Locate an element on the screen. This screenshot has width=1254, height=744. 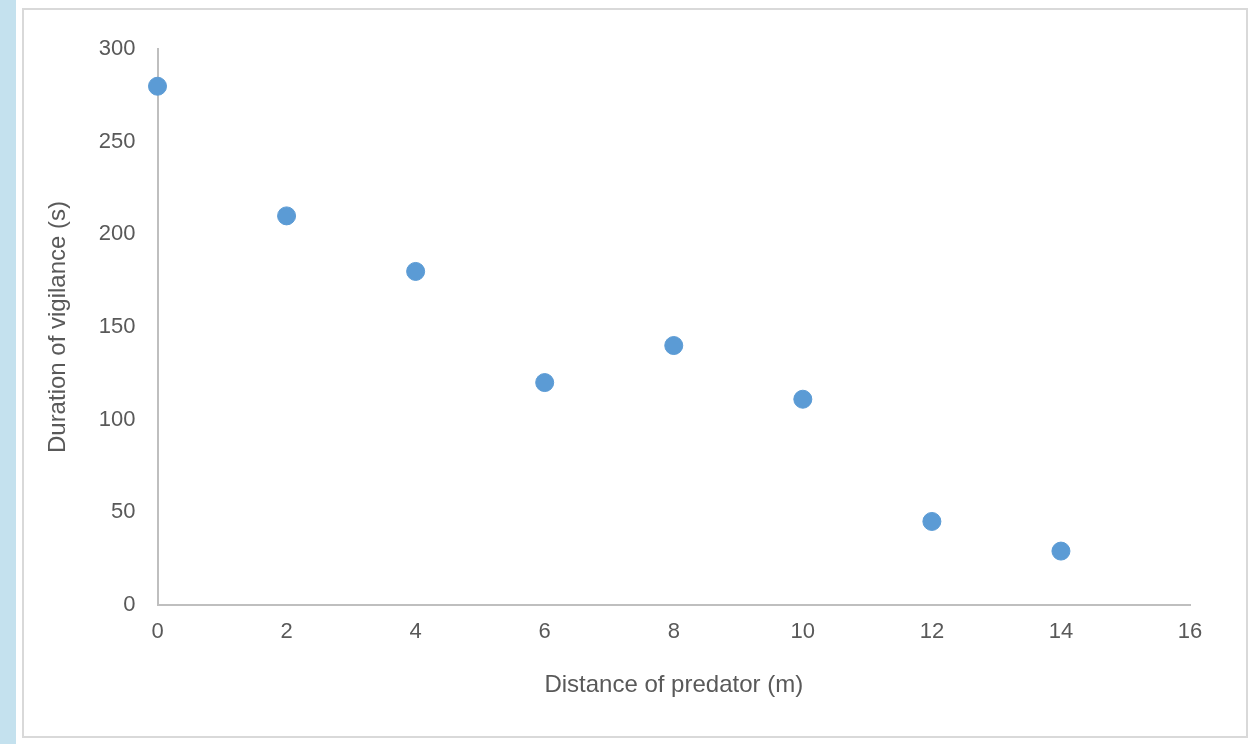
x-tick-label: 8 is located at coordinates (673, 631).